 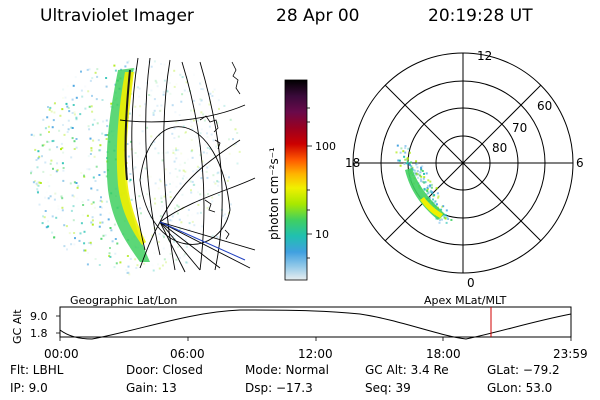 I want to click on info-ip: IP: 9.0, so click(x=29, y=388).